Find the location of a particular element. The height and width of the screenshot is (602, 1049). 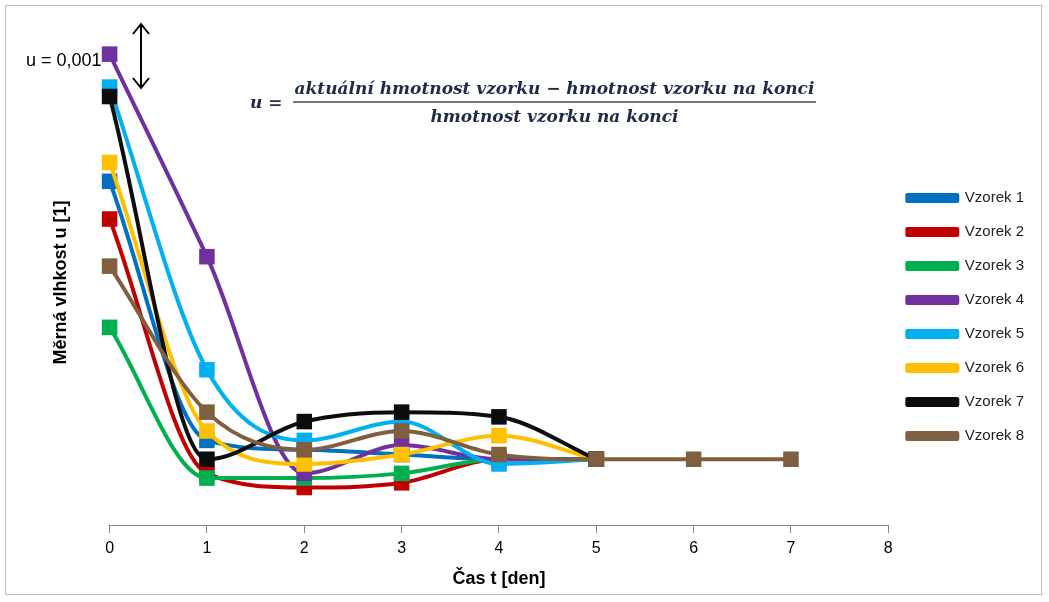

y-axis-title: Měrná vlhkost u [1] is located at coordinates (59, 282).